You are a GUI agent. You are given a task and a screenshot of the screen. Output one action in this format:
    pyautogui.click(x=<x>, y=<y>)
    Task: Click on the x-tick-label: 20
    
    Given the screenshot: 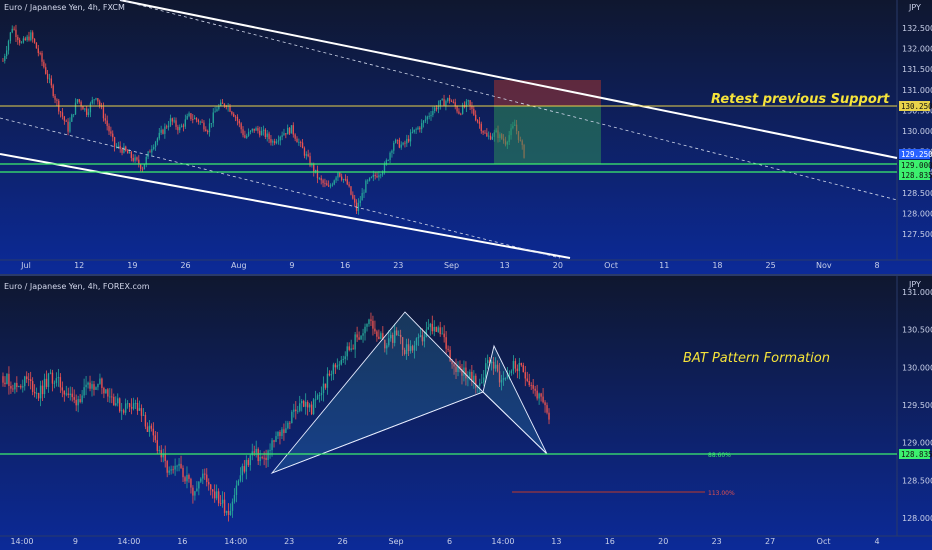 What is the action you would take?
    pyautogui.click(x=663, y=541)
    